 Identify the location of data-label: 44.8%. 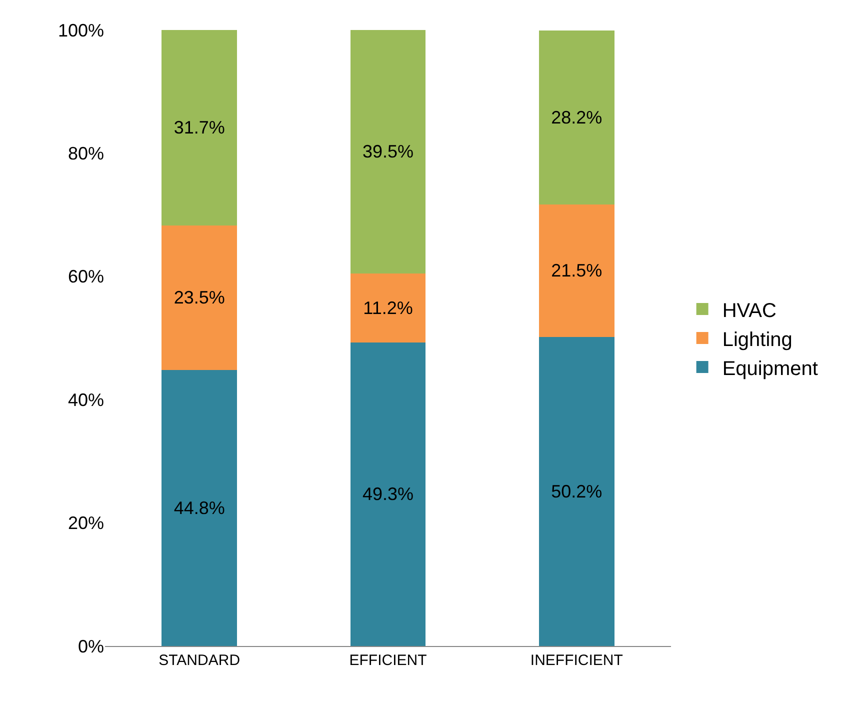
(199, 508).